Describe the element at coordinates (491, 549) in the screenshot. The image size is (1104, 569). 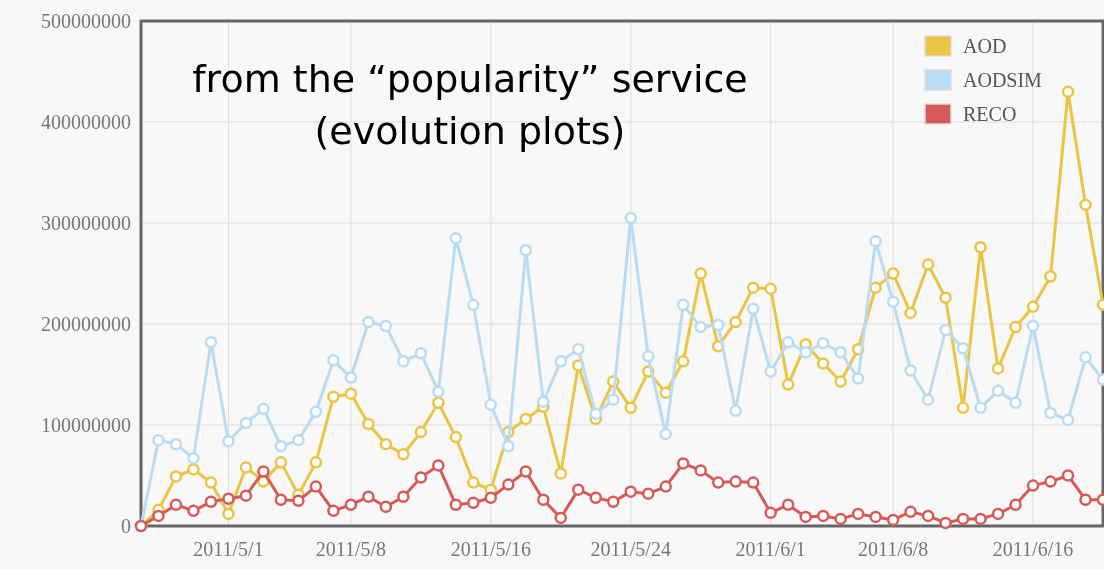
I see `x-tick-label: 2011/5/16` at that location.